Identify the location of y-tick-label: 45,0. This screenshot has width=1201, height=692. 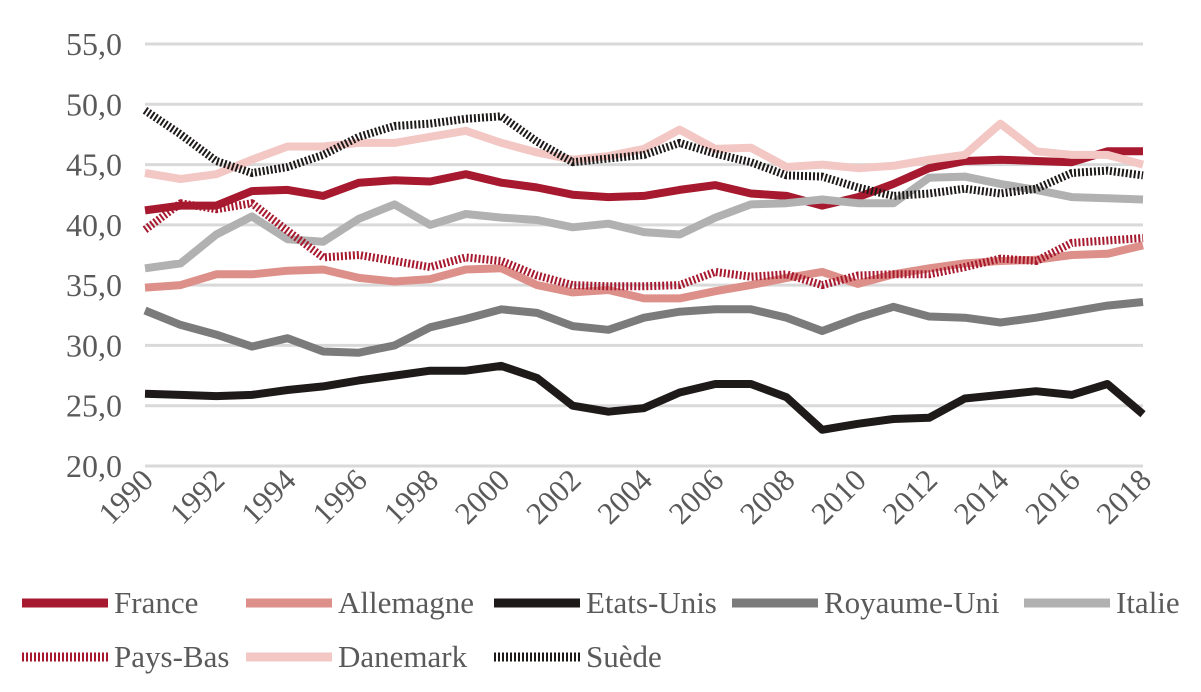
(94, 165).